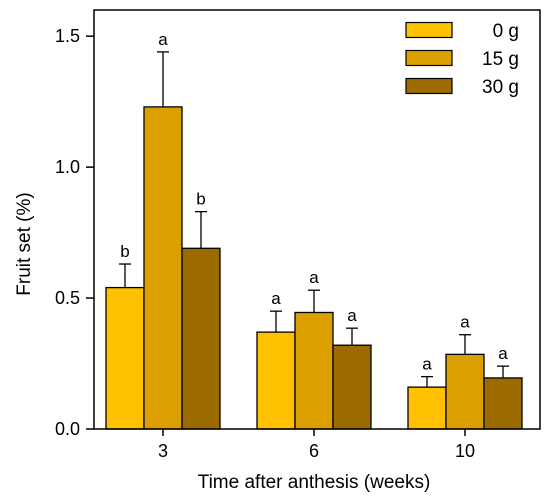  What do you see at coordinates (429, 30) in the screenshot?
I see `legend-swatch-0g` at bounding box center [429, 30].